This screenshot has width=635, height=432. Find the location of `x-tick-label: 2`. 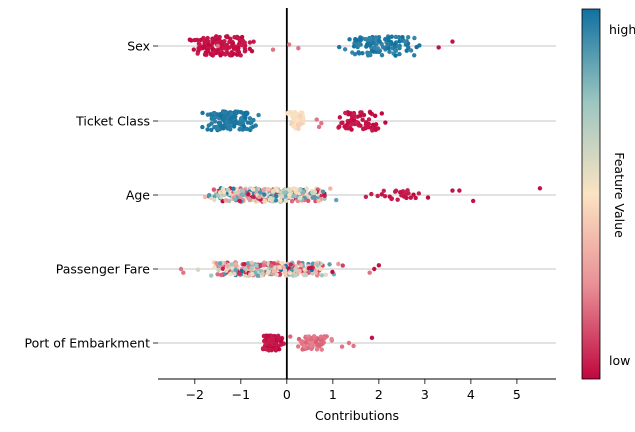

x-tick-label: 2 is located at coordinates (379, 394).